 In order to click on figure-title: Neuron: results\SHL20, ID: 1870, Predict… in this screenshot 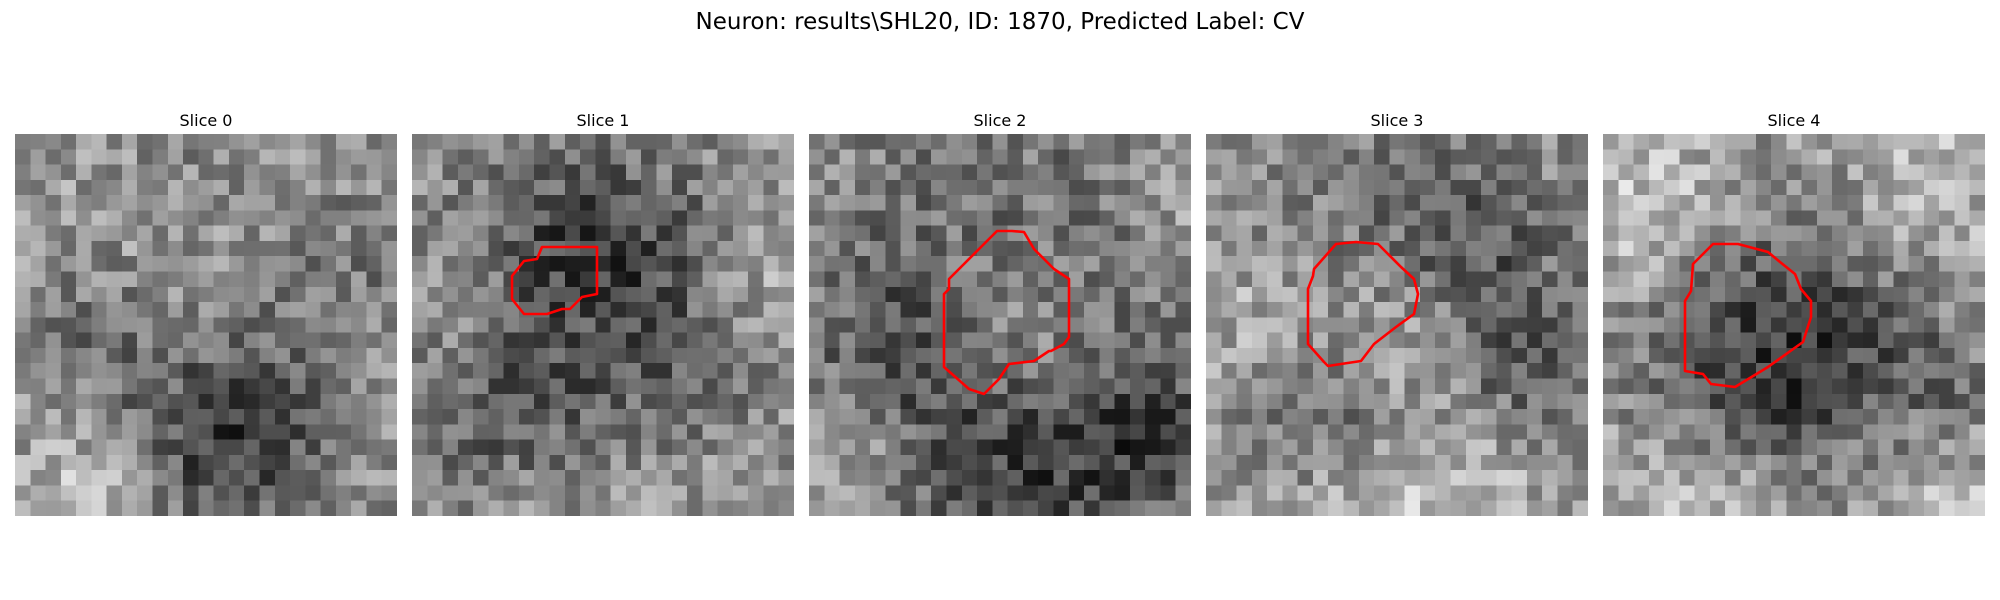, I will do `click(1000, 22)`.